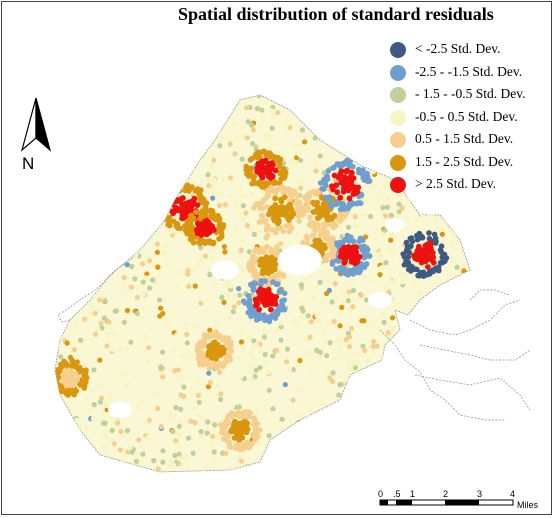  I want to click on legend-label: > 2.5 Std. Dev., so click(455, 183).